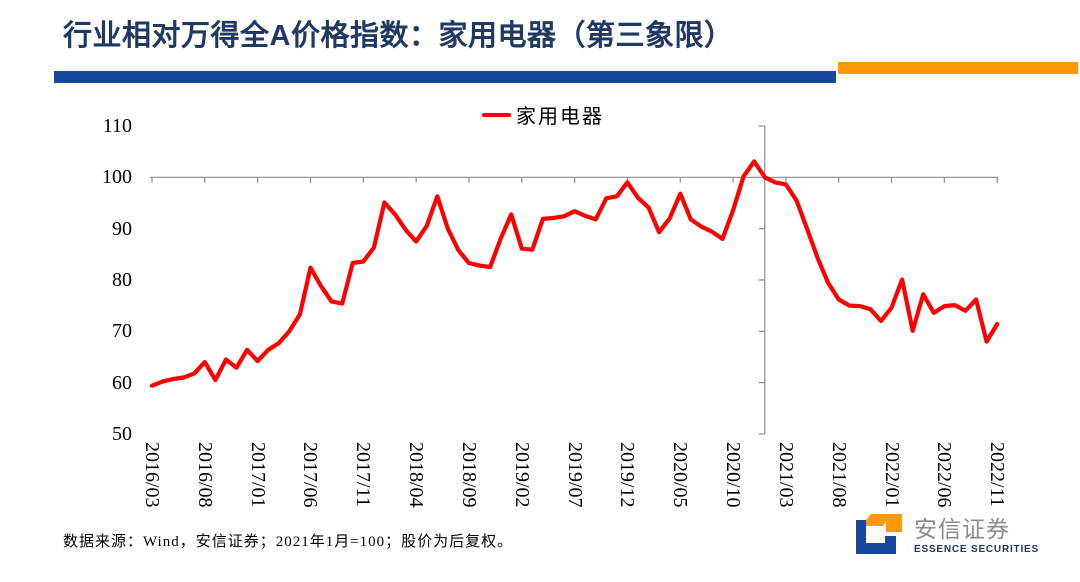 This screenshot has width=1080, height=582. Describe the element at coordinates (785, 475) in the screenshot. I see `x-tick-label: 2021/03` at that location.